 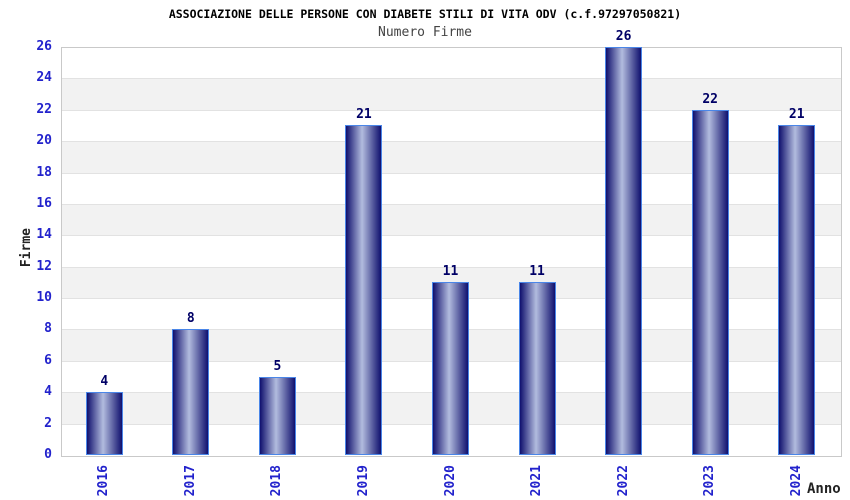 I want to click on y-tick-label: 0, so click(x=48, y=454).